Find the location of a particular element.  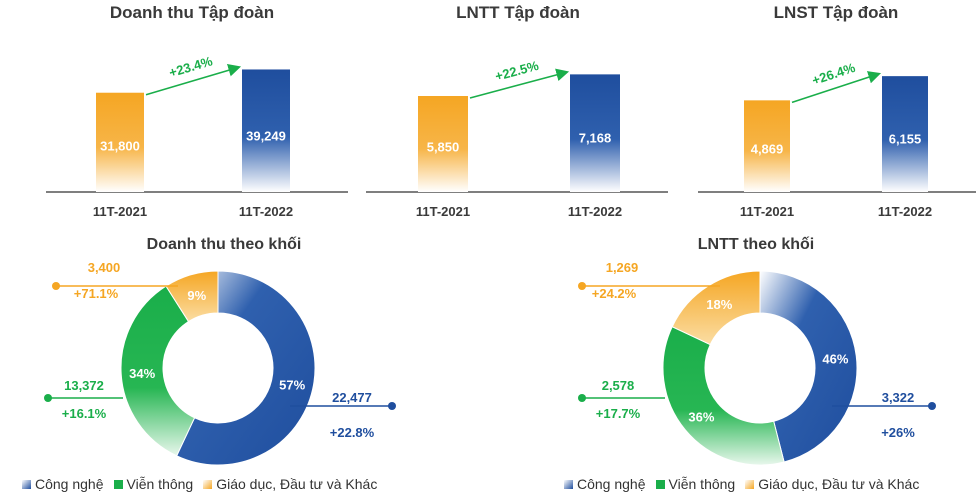

bar-value-label: 31,800 is located at coordinates (120, 145).